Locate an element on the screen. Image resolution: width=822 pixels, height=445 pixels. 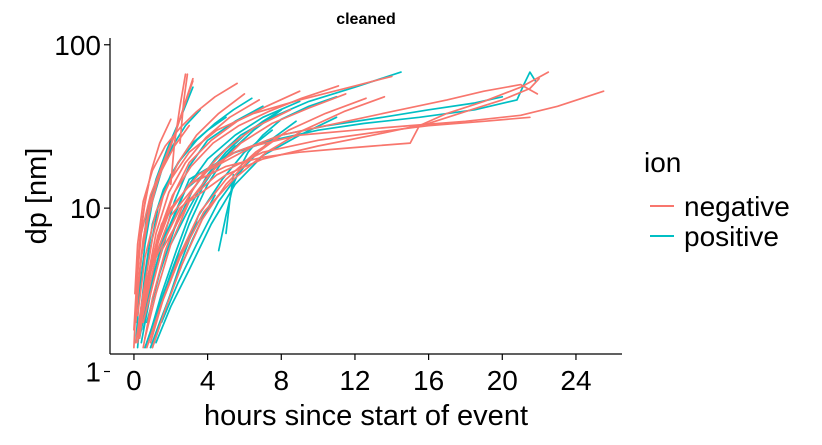
x-tick-label: 24 is located at coordinates (575, 380).